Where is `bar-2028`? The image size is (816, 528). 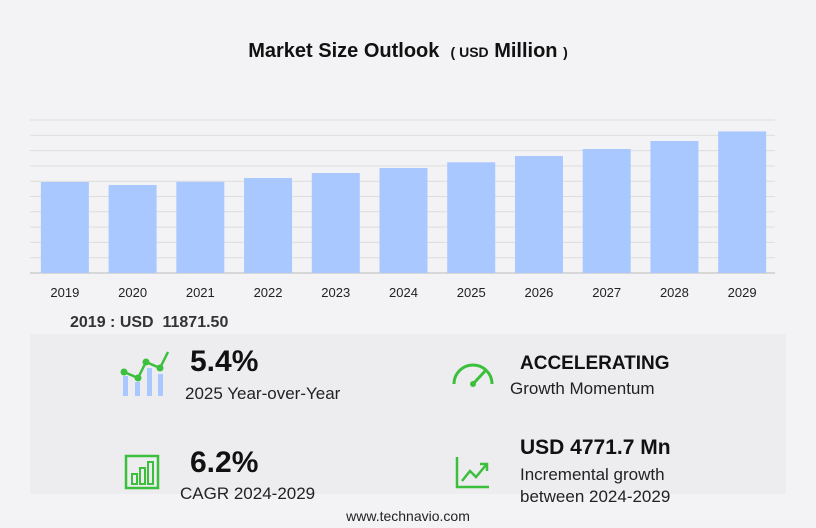
bar-2028 is located at coordinates (674, 207).